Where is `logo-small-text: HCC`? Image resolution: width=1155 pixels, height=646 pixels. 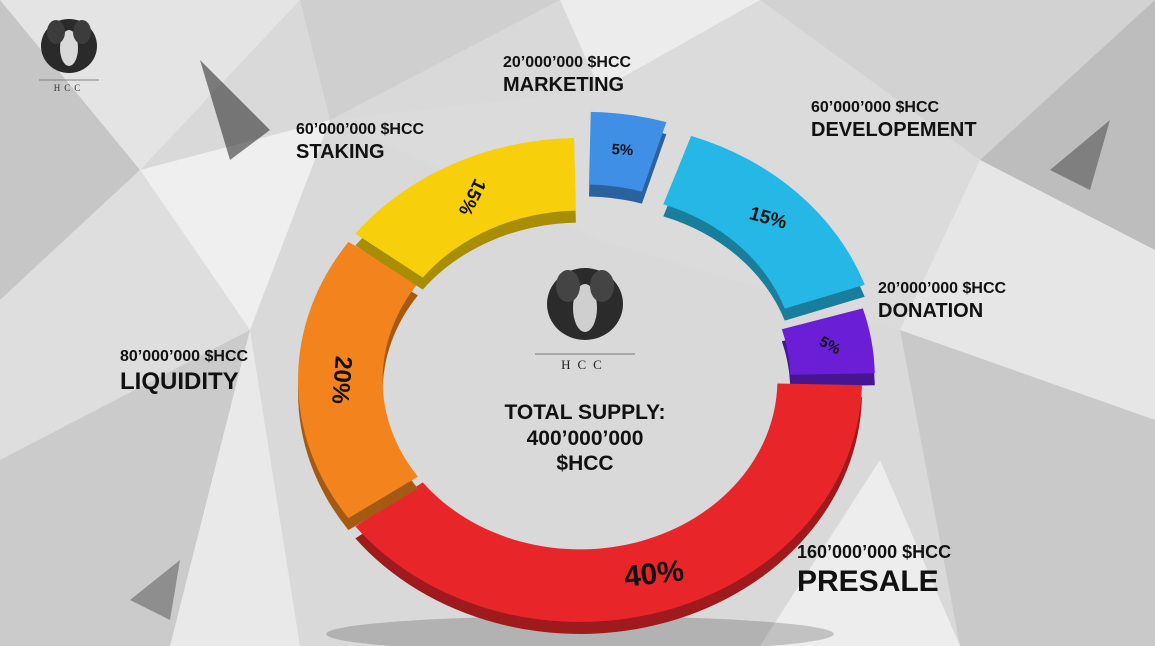 logo-small-text: HCC is located at coordinates (69, 88).